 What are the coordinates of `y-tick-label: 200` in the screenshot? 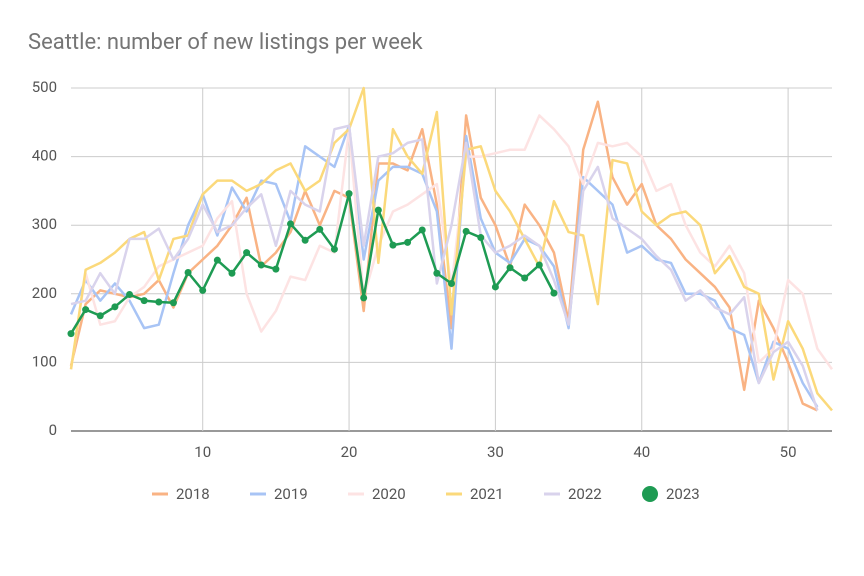 It's located at (44, 293).